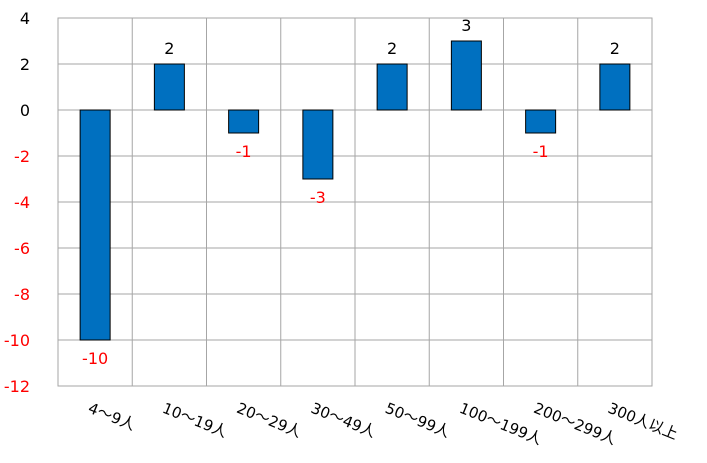 This screenshot has width=707, height=463. I want to click on y-tick-label: 0, so click(25, 110).